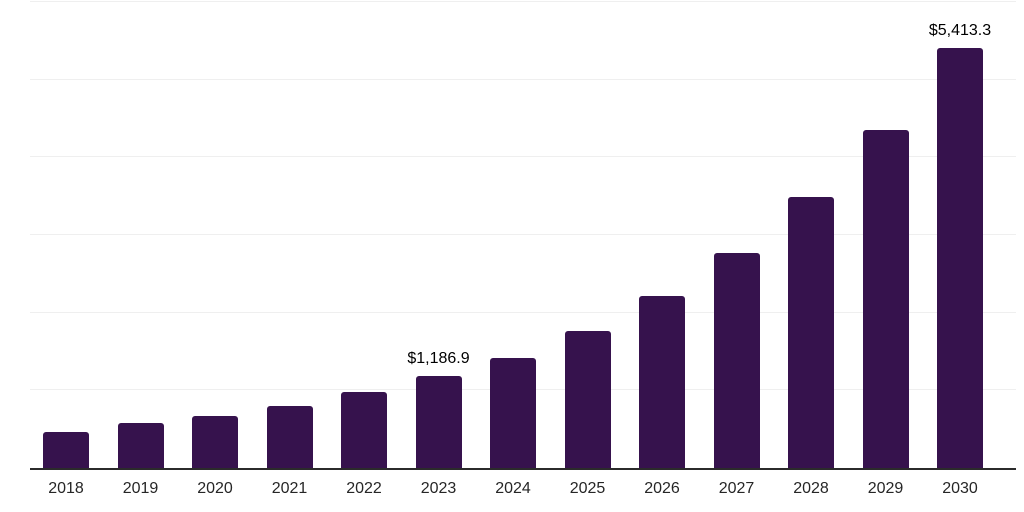  I want to click on bar-2025, so click(587, 399).